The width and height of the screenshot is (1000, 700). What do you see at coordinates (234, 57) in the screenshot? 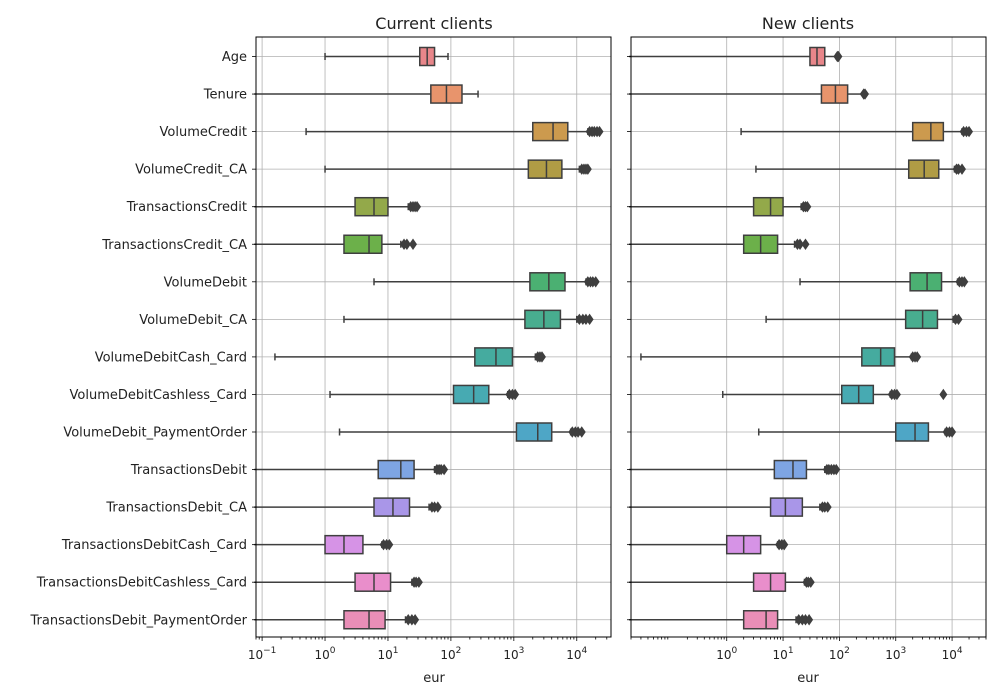
I see `y-tick-label-age: Age` at bounding box center [234, 57].